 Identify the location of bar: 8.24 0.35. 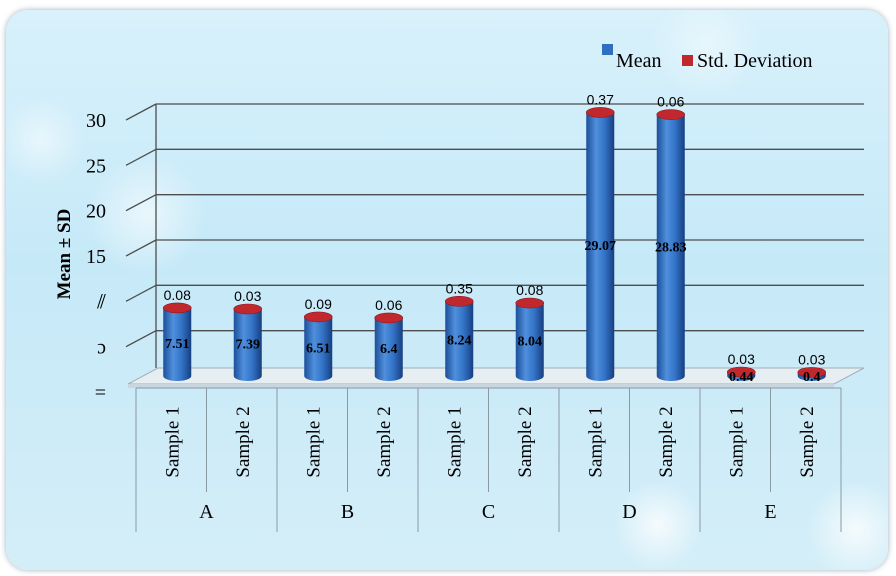
(459, 330).